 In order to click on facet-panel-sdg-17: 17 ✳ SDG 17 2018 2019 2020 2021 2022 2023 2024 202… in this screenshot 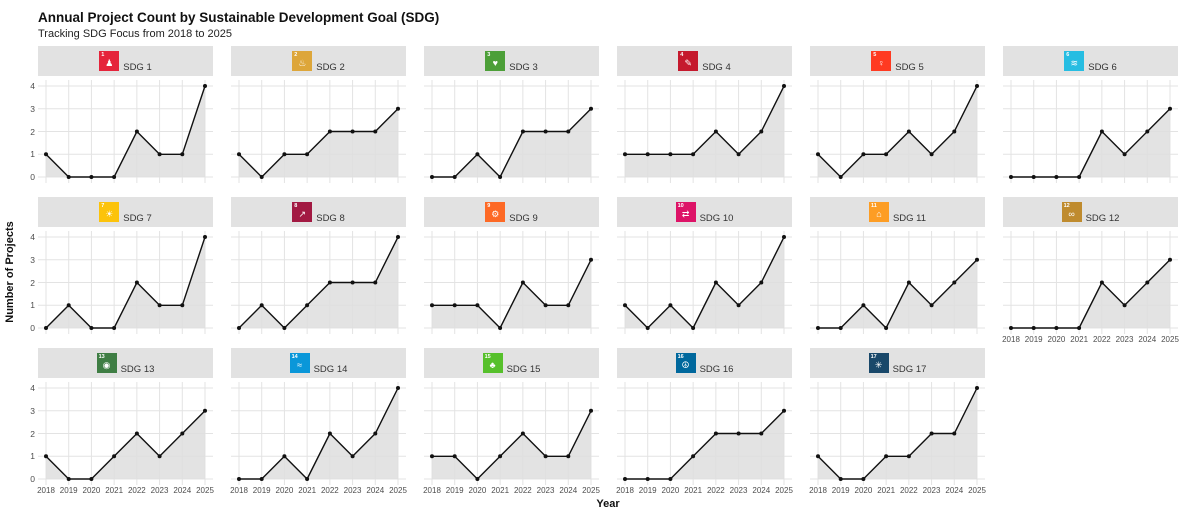, I will do `click(897, 423)`.